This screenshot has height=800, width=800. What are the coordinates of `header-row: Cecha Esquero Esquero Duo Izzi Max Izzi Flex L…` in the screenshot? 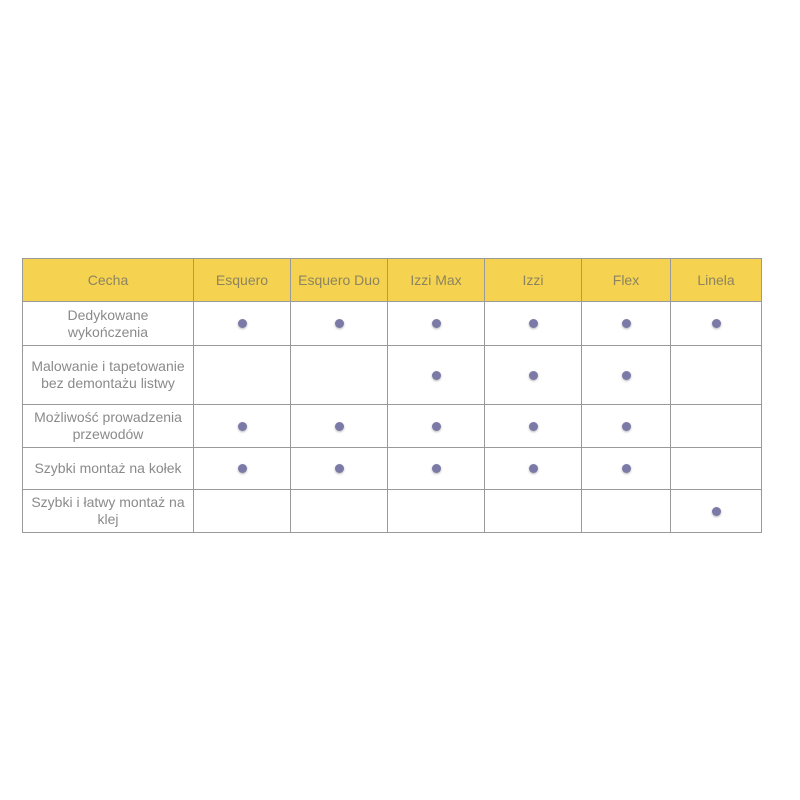 It's located at (392, 280).